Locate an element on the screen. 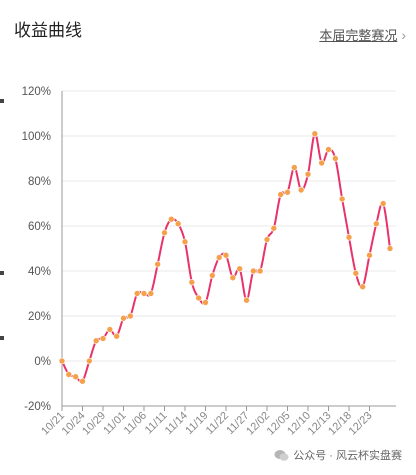 This screenshot has width=416, height=475. y-tick-label: 40% is located at coordinates (39, 272).